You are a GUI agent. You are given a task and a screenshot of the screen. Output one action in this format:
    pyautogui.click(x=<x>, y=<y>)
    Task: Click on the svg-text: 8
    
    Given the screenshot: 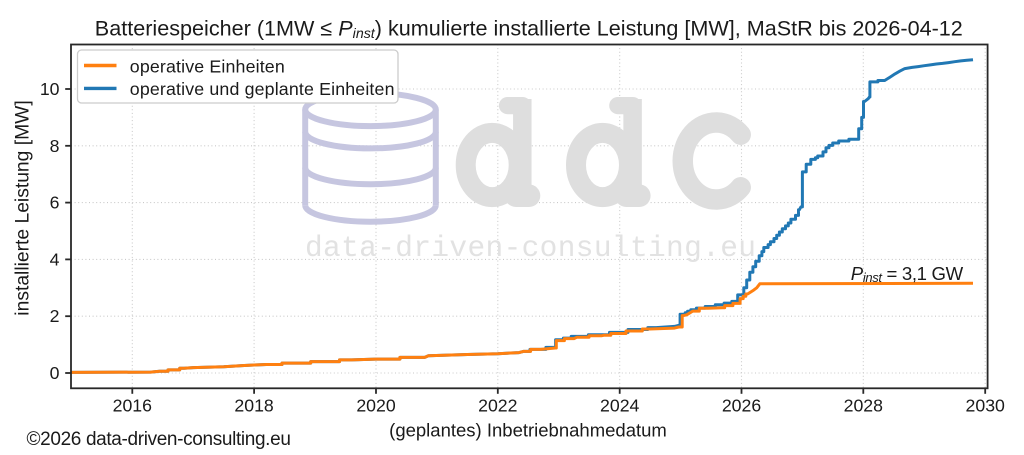 What is the action you would take?
    pyautogui.click(x=55, y=146)
    